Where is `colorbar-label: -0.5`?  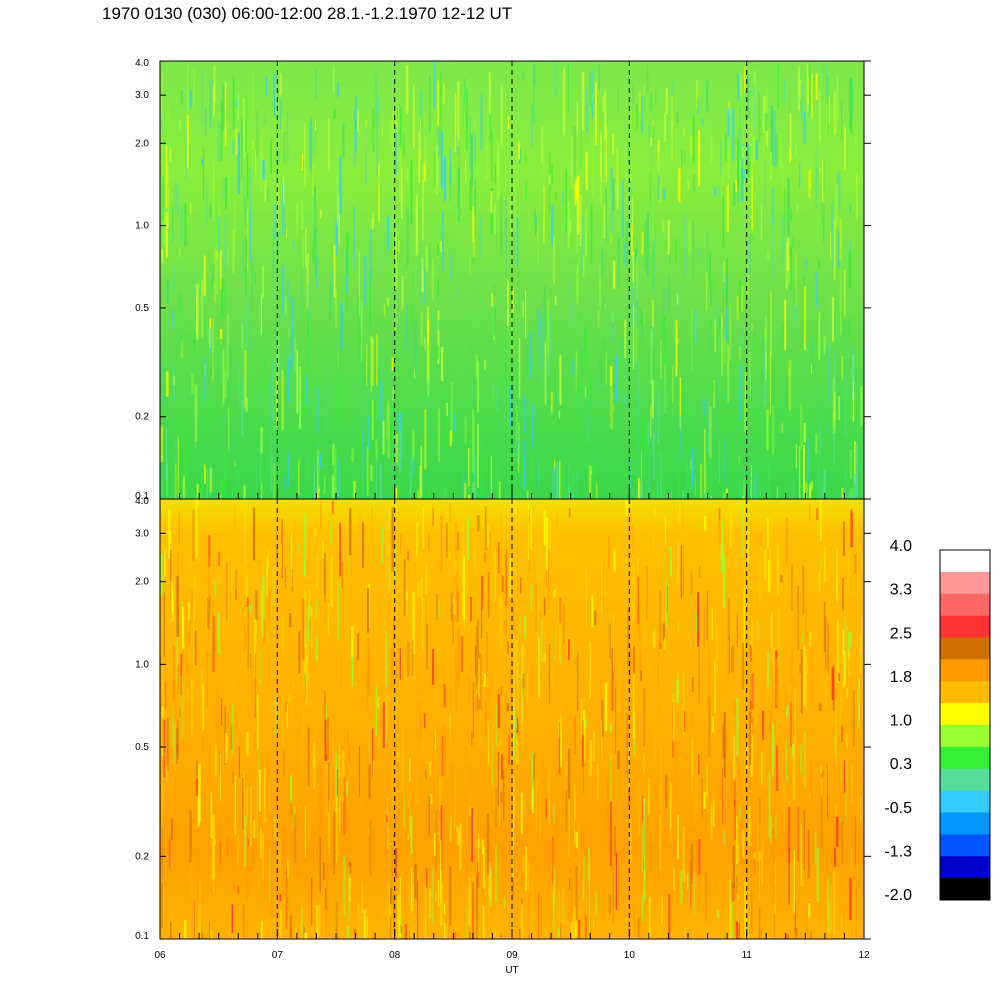 colorbar-label: -0.5 is located at coordinates (898, 808).